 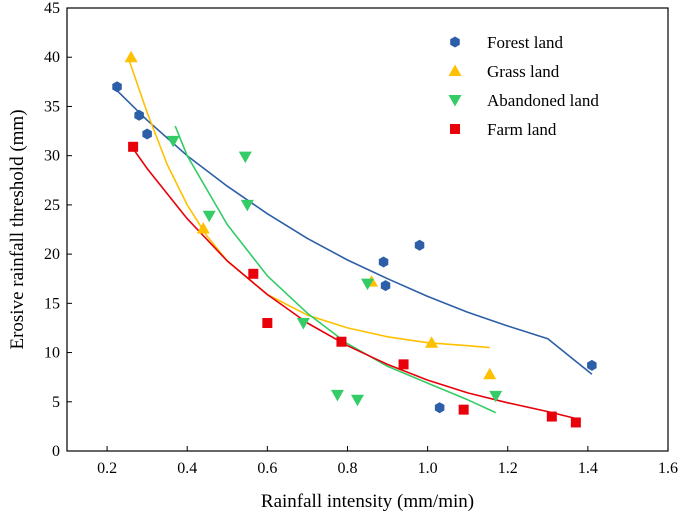 I want to click on x-tick-label: 1.4, so click(x=588, y=468).